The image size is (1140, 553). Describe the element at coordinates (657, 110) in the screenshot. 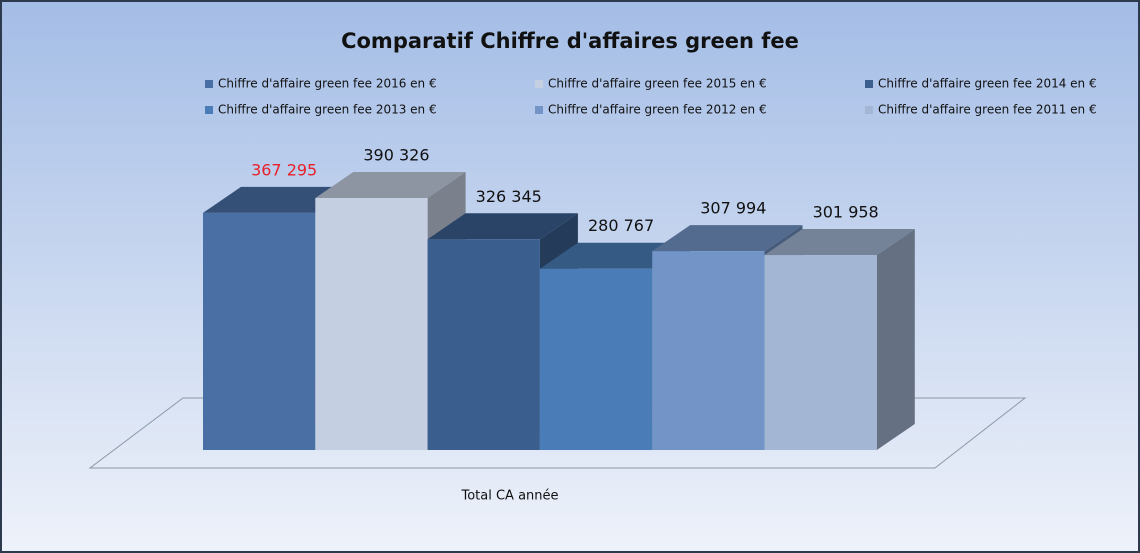

I see `legend-label: Chiffre d'affaire green fee 2012 en €` at that location.